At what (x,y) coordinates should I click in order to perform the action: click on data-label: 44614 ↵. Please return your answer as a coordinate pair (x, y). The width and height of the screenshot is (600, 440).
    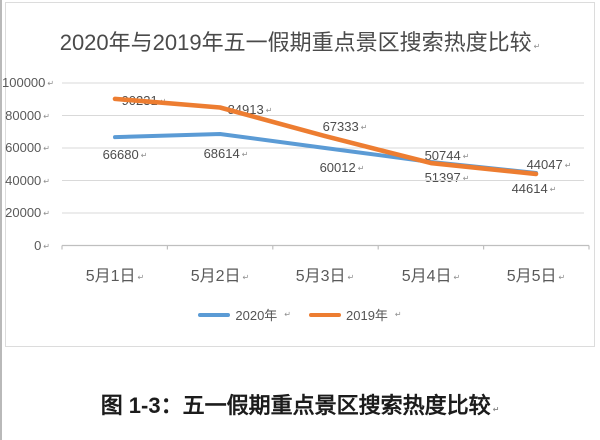
    Looking at the image, I should click on (534, 188).